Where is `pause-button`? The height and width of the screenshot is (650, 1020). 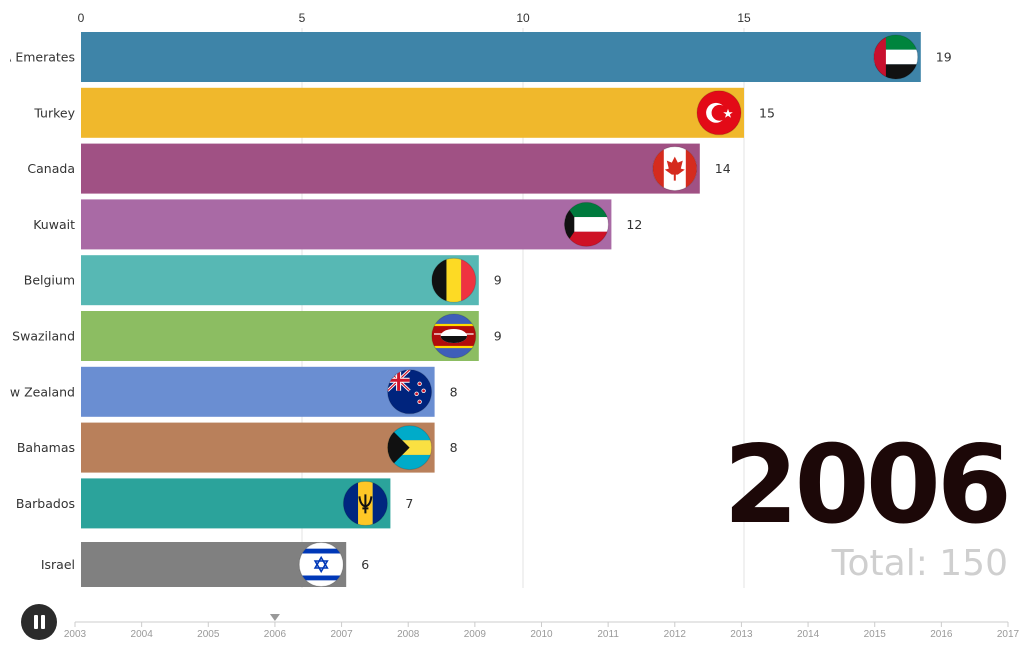 pause-button is located at coordinates (39, 622).